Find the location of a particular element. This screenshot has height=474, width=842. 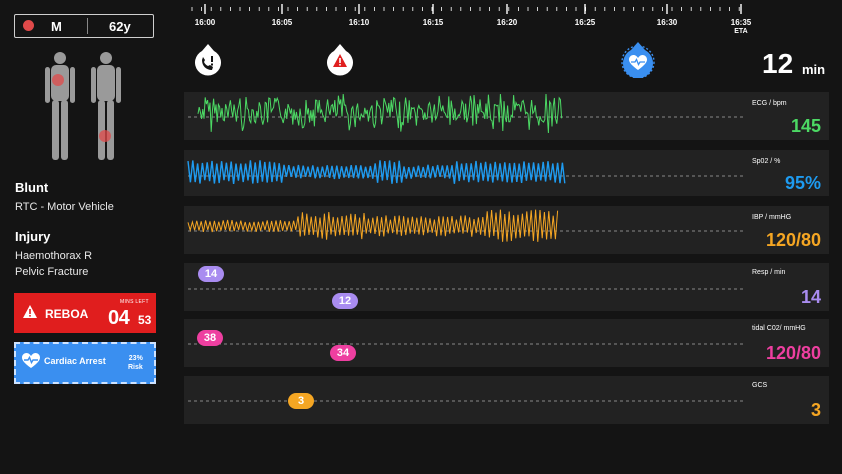

resp-reading-bubble: 12 is located at coordinates (345, 301).